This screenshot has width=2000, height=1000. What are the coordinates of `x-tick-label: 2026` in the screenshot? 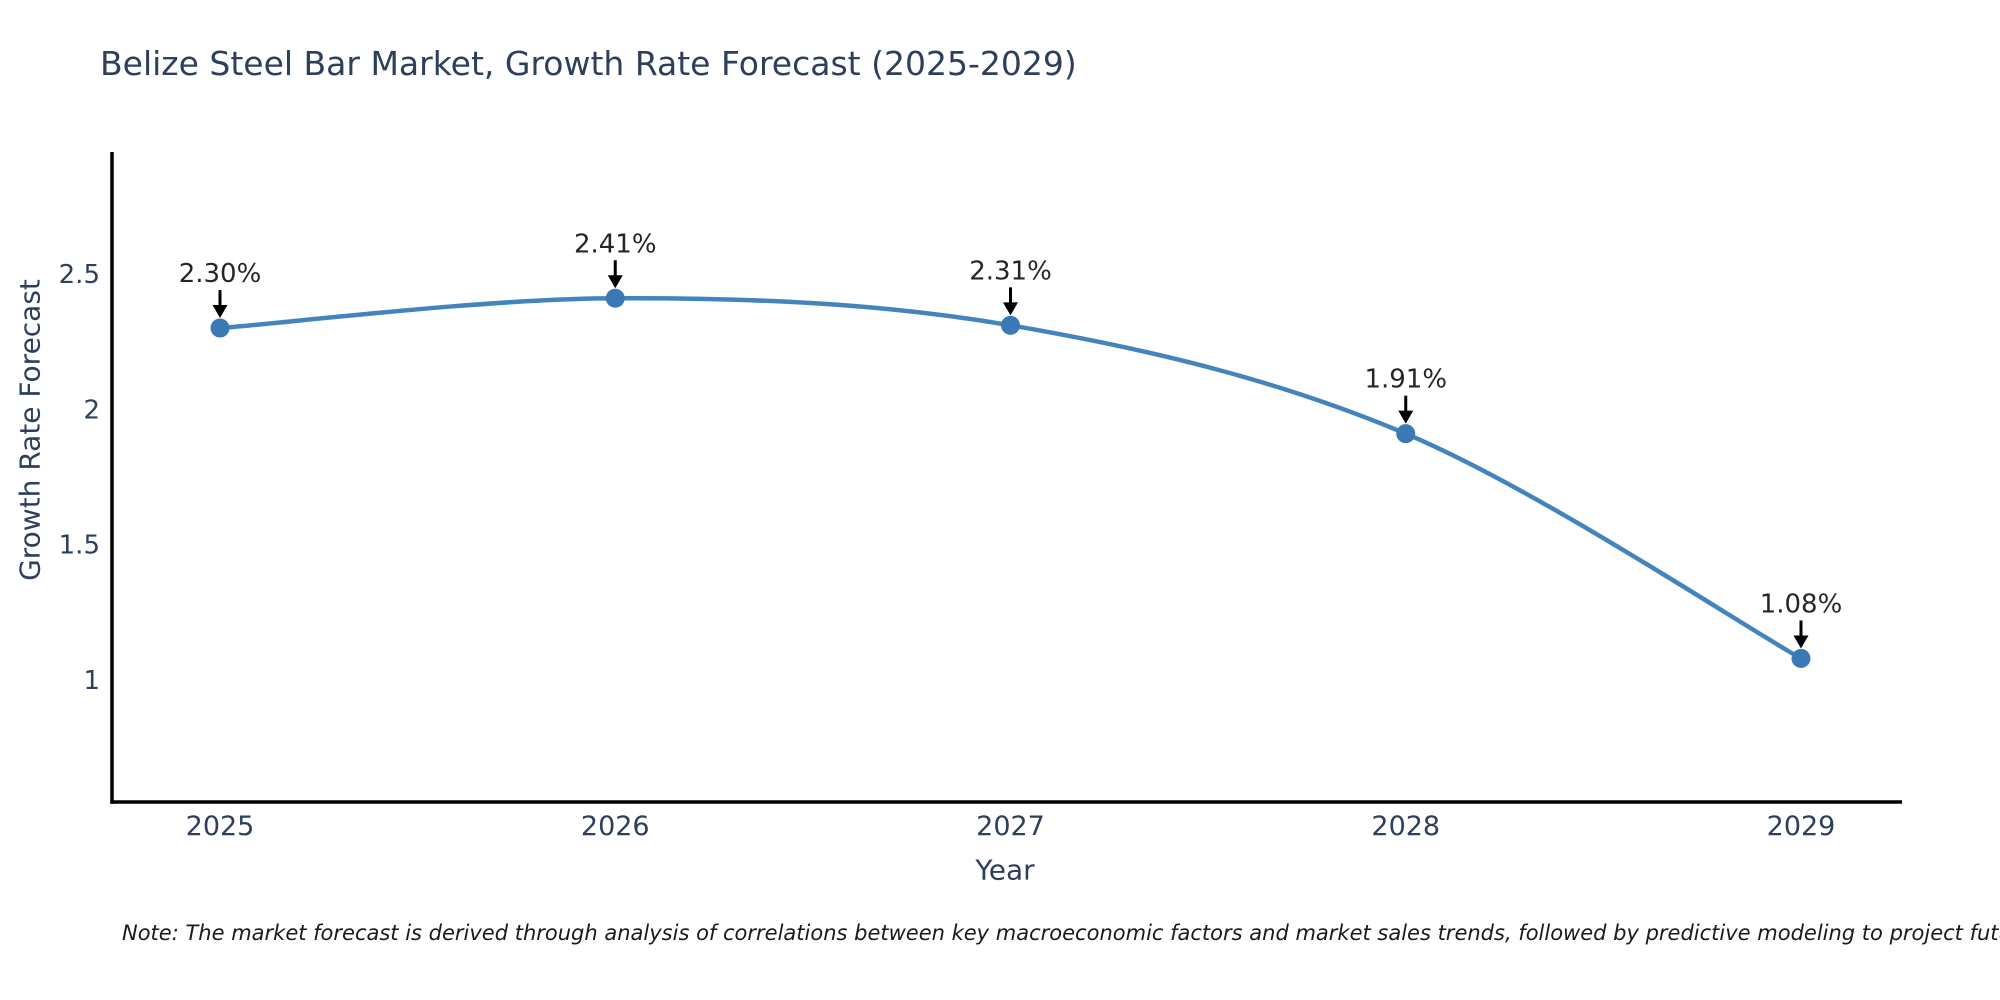 It's located at (615, 826).